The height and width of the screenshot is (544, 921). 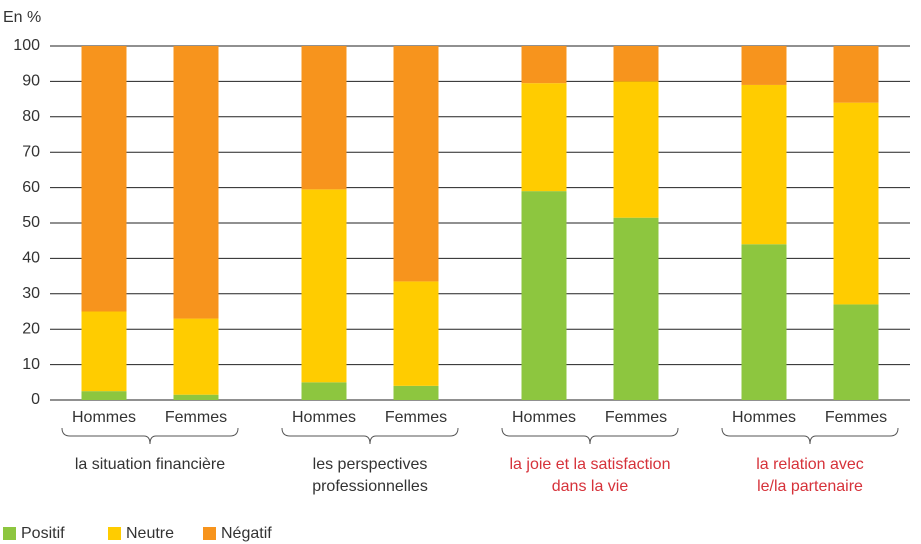 I want to click on y-tick-label: 100, so click(x=26, y=45).